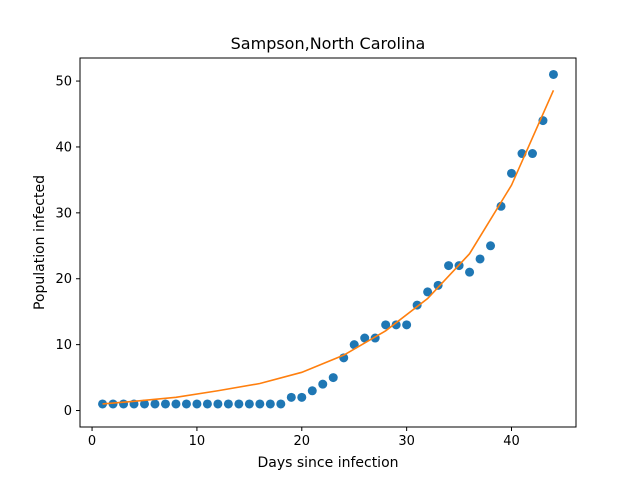 Image resolution: width=640 pixels, height=480 pixels. What do you see at coordinates (302, 441) in the screenshot?
I see `x-tick-label: 20` at bounding box center [302, 441].